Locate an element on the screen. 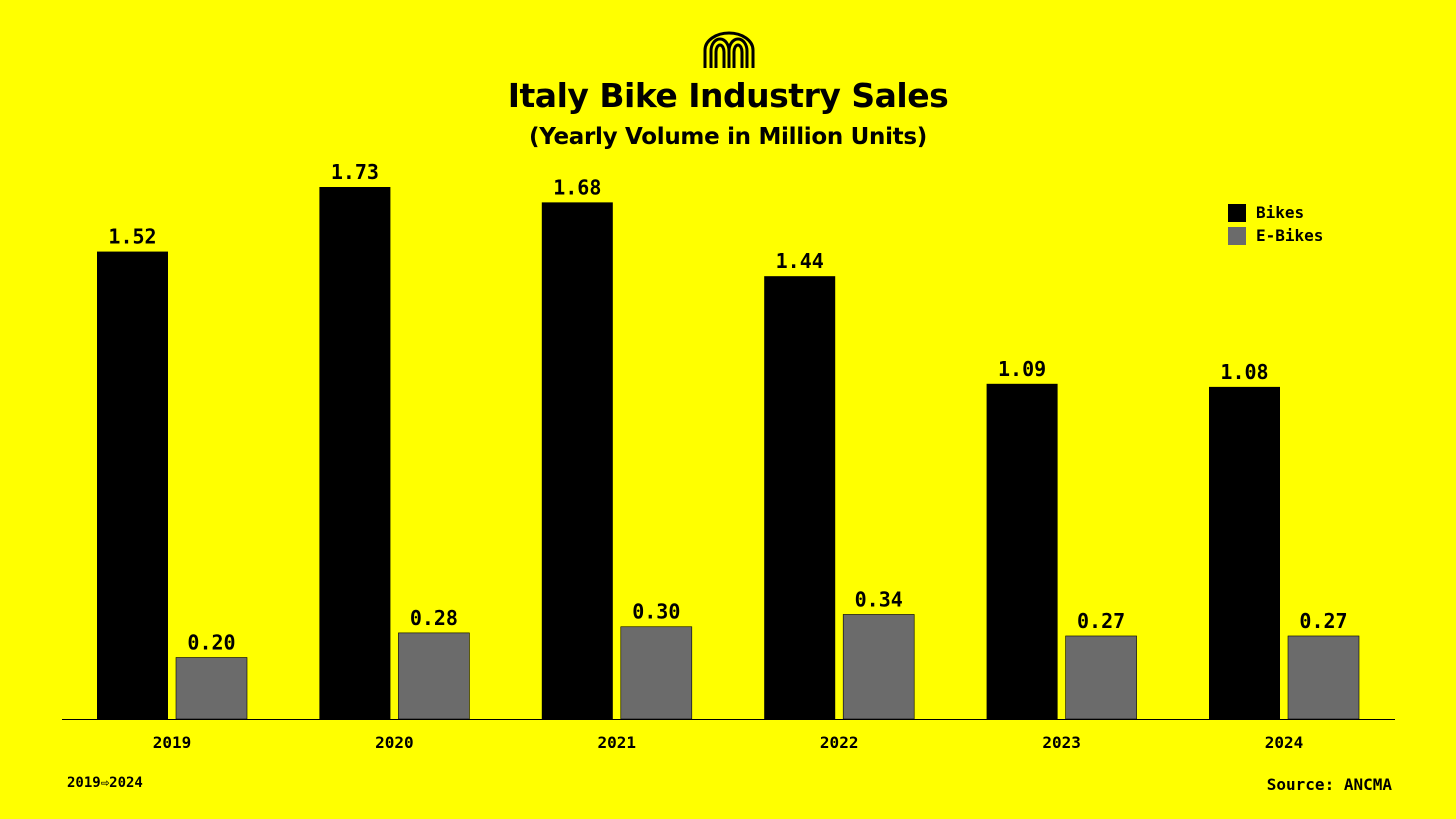 The height and width of the screenshot is (819, 1456). legend-label-bikes: Bikes is located at coordinates (1280, 212).